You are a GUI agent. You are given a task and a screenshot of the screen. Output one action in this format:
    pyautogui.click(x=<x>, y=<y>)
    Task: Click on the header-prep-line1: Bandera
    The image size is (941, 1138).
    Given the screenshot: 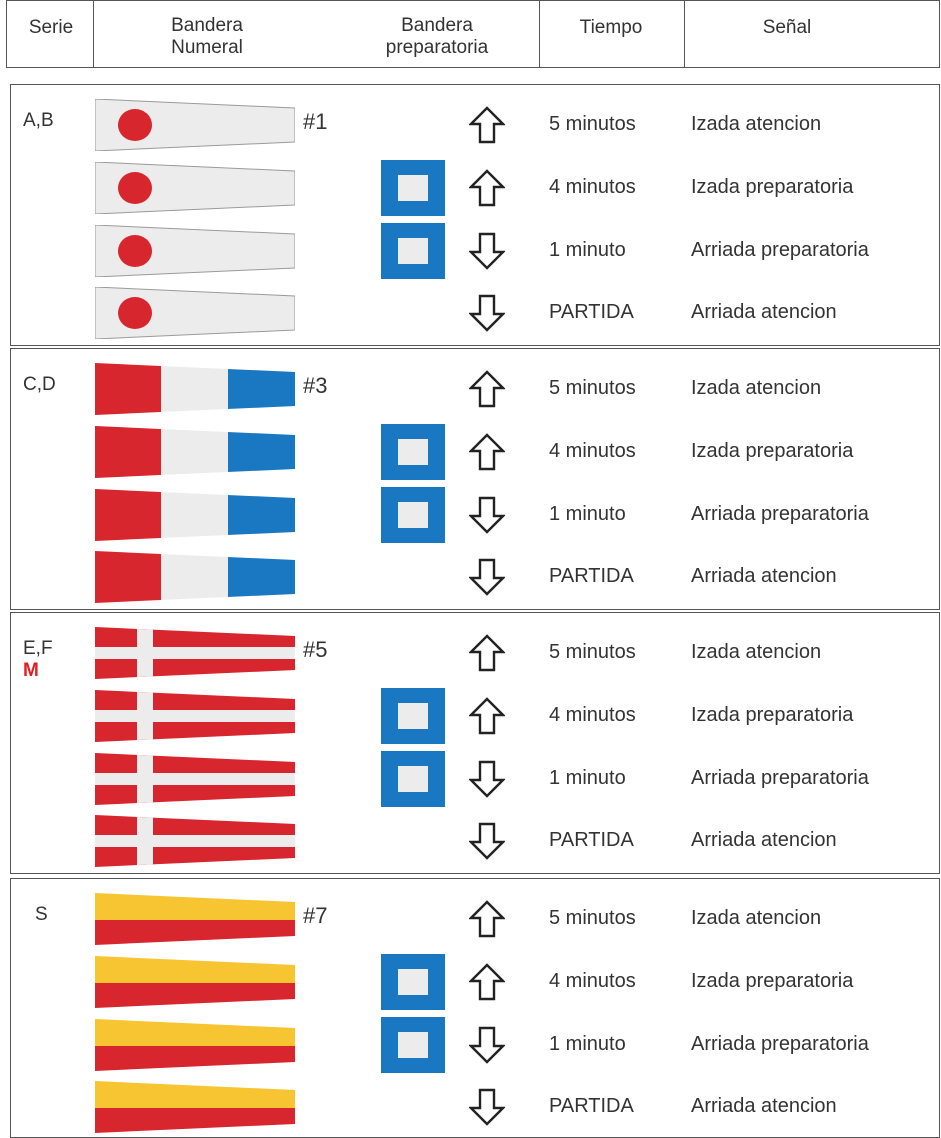 What is the action you would take?
    pyautogui.click(x=437, y=25)
    